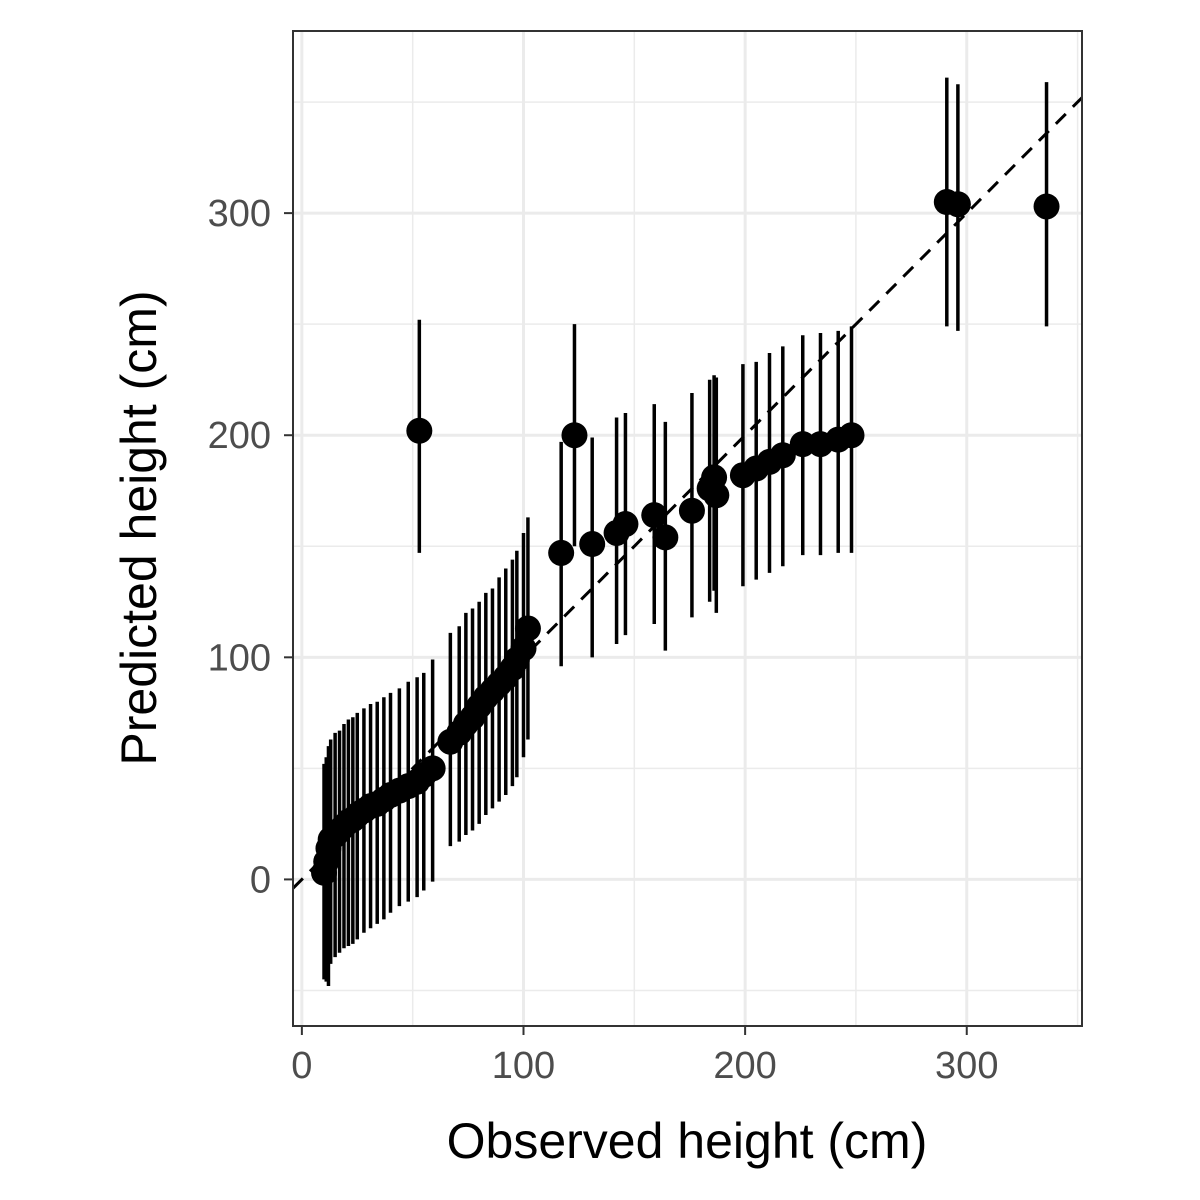 This screenshot has height=1200, width=1200. What do you see at coordinates (523, 1066) in the screenshot?
I see `x-tick-label: 100` at bounding box center [523, 1066].